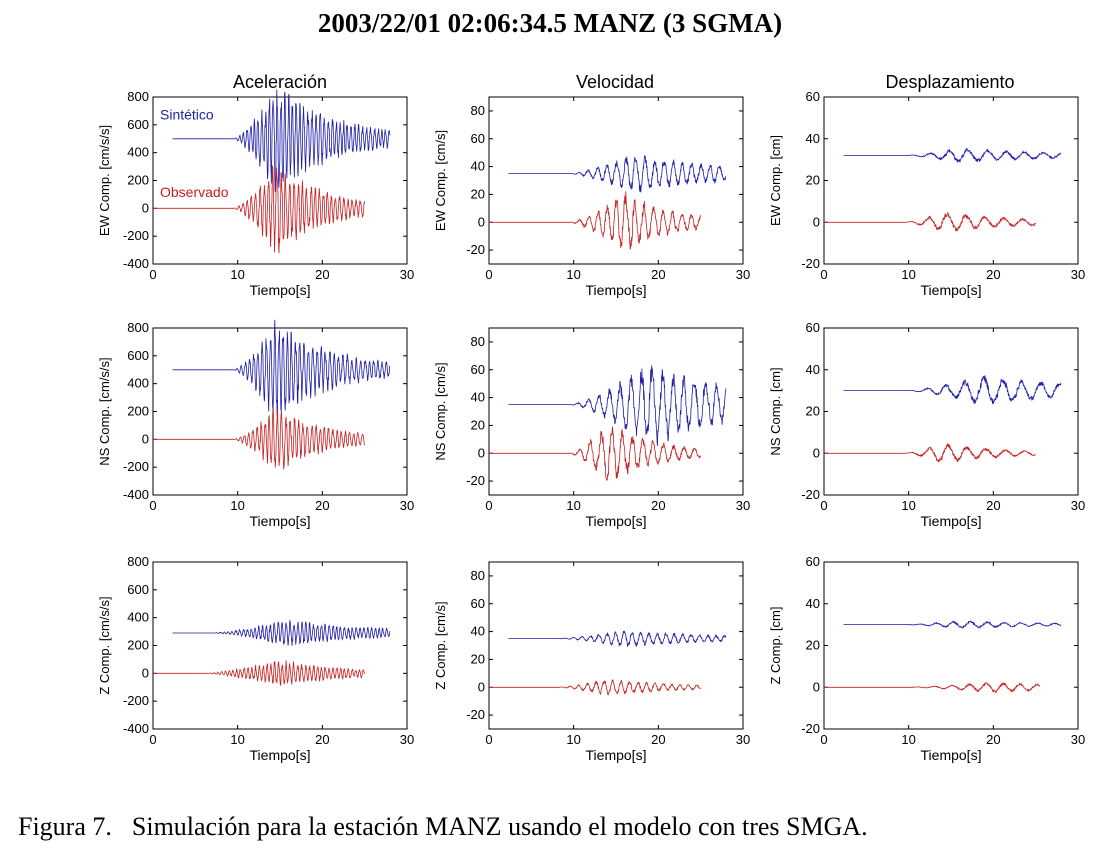 This screenshot has width=1100, height=864. I want to click on figure-title: 2003/22/01 02:06:34.5 MANZ (3 SGMA), so click(550, 23).